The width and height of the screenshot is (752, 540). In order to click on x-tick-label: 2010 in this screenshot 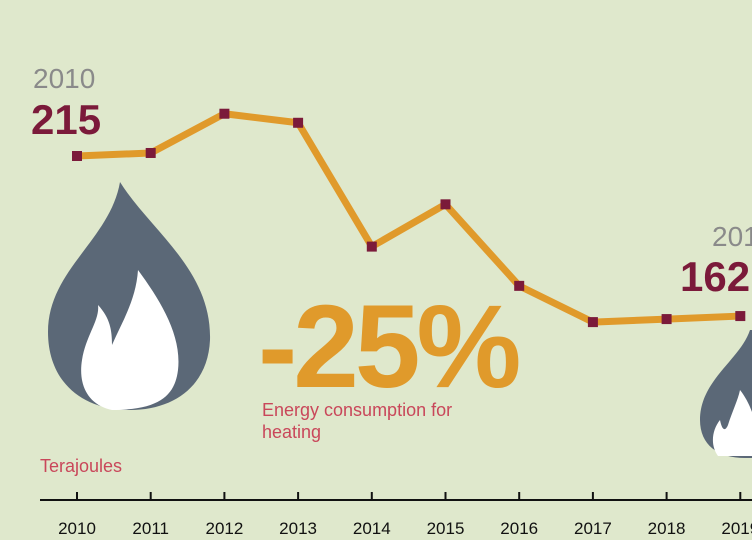, I will do `click(77, 528)`.